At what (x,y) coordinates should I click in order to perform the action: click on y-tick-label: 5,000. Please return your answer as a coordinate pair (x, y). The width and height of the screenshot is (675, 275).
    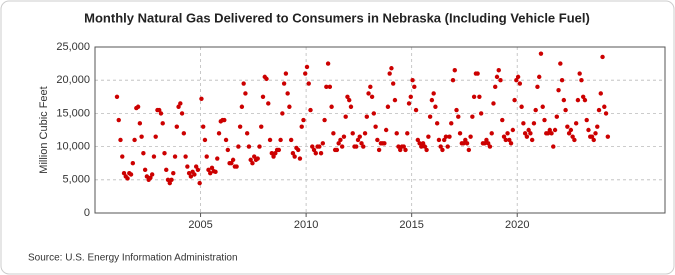
    Looking at the image, I should click on (76, 180).